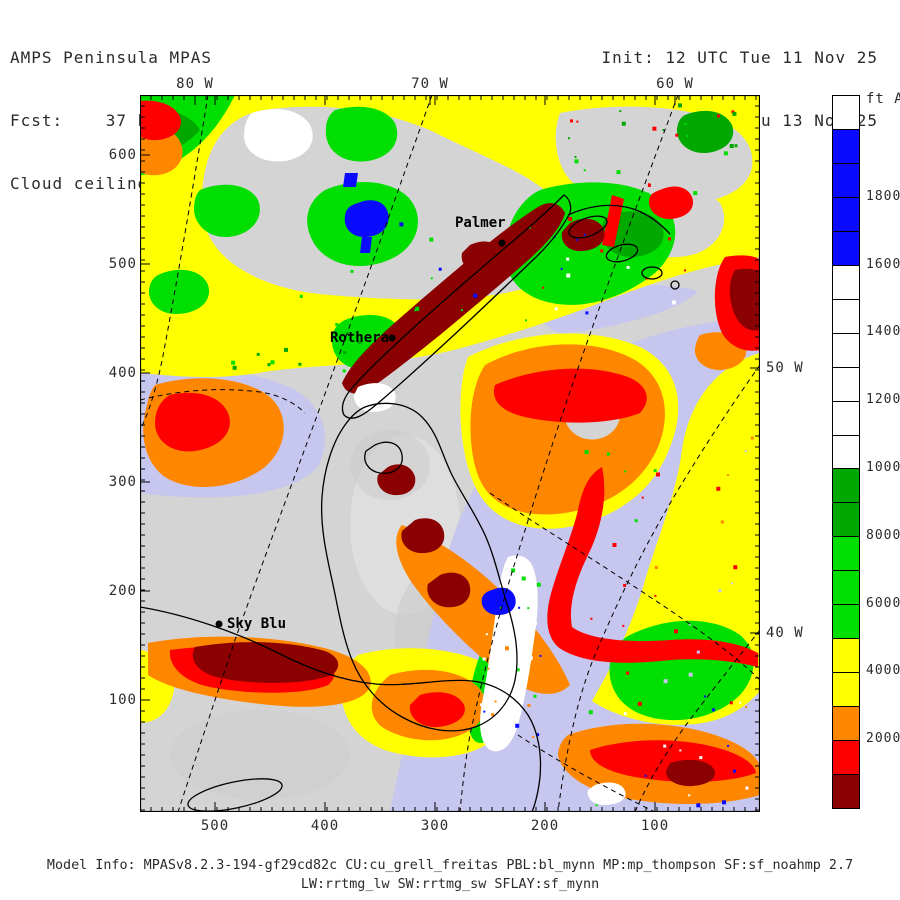 This screenshot has height=900, width=900. Describe the element at coordinates (883, 99) in the screenshot. I see `colorbar-title: ft AGL` at that location.